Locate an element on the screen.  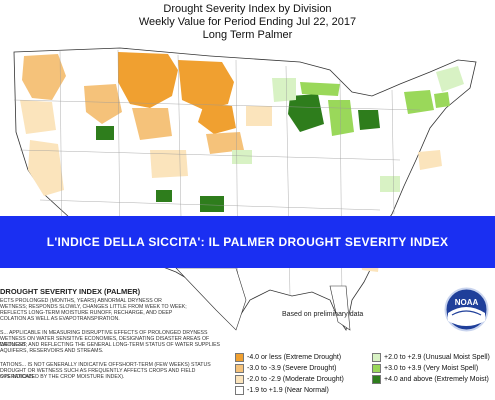
moist-region-georgia is located at coordinates (390, 184).